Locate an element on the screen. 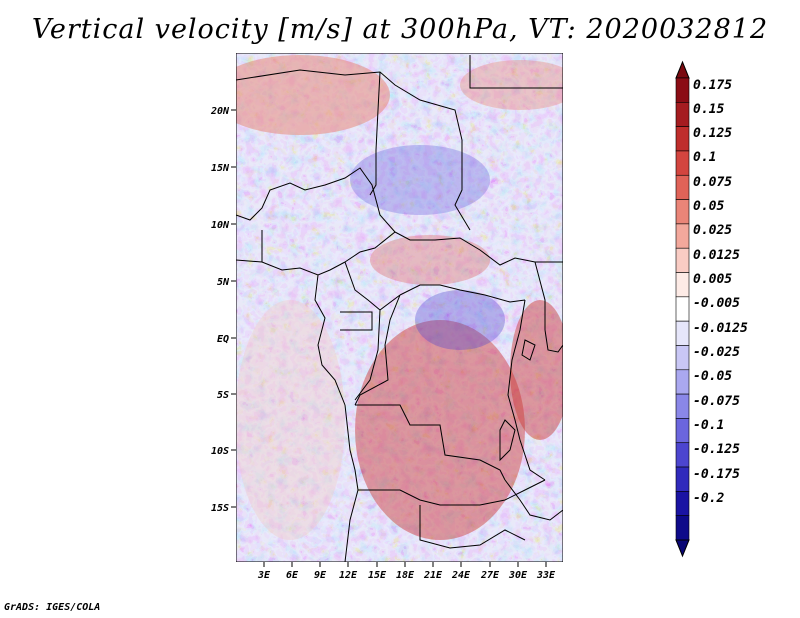 The image size is (800, 618). colorbar-level-label: 0.075 is located at coordinates (712, 182).